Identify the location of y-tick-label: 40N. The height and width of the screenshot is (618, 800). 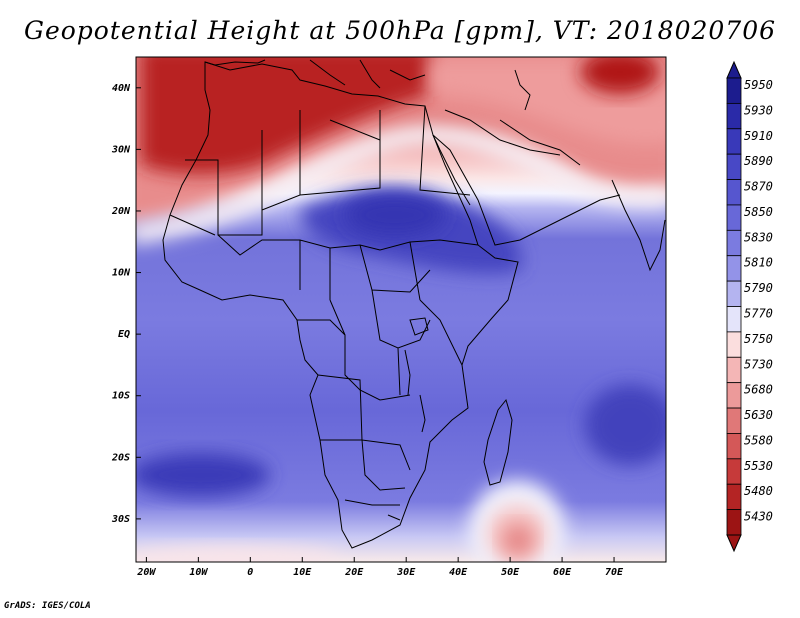
(121, 88).